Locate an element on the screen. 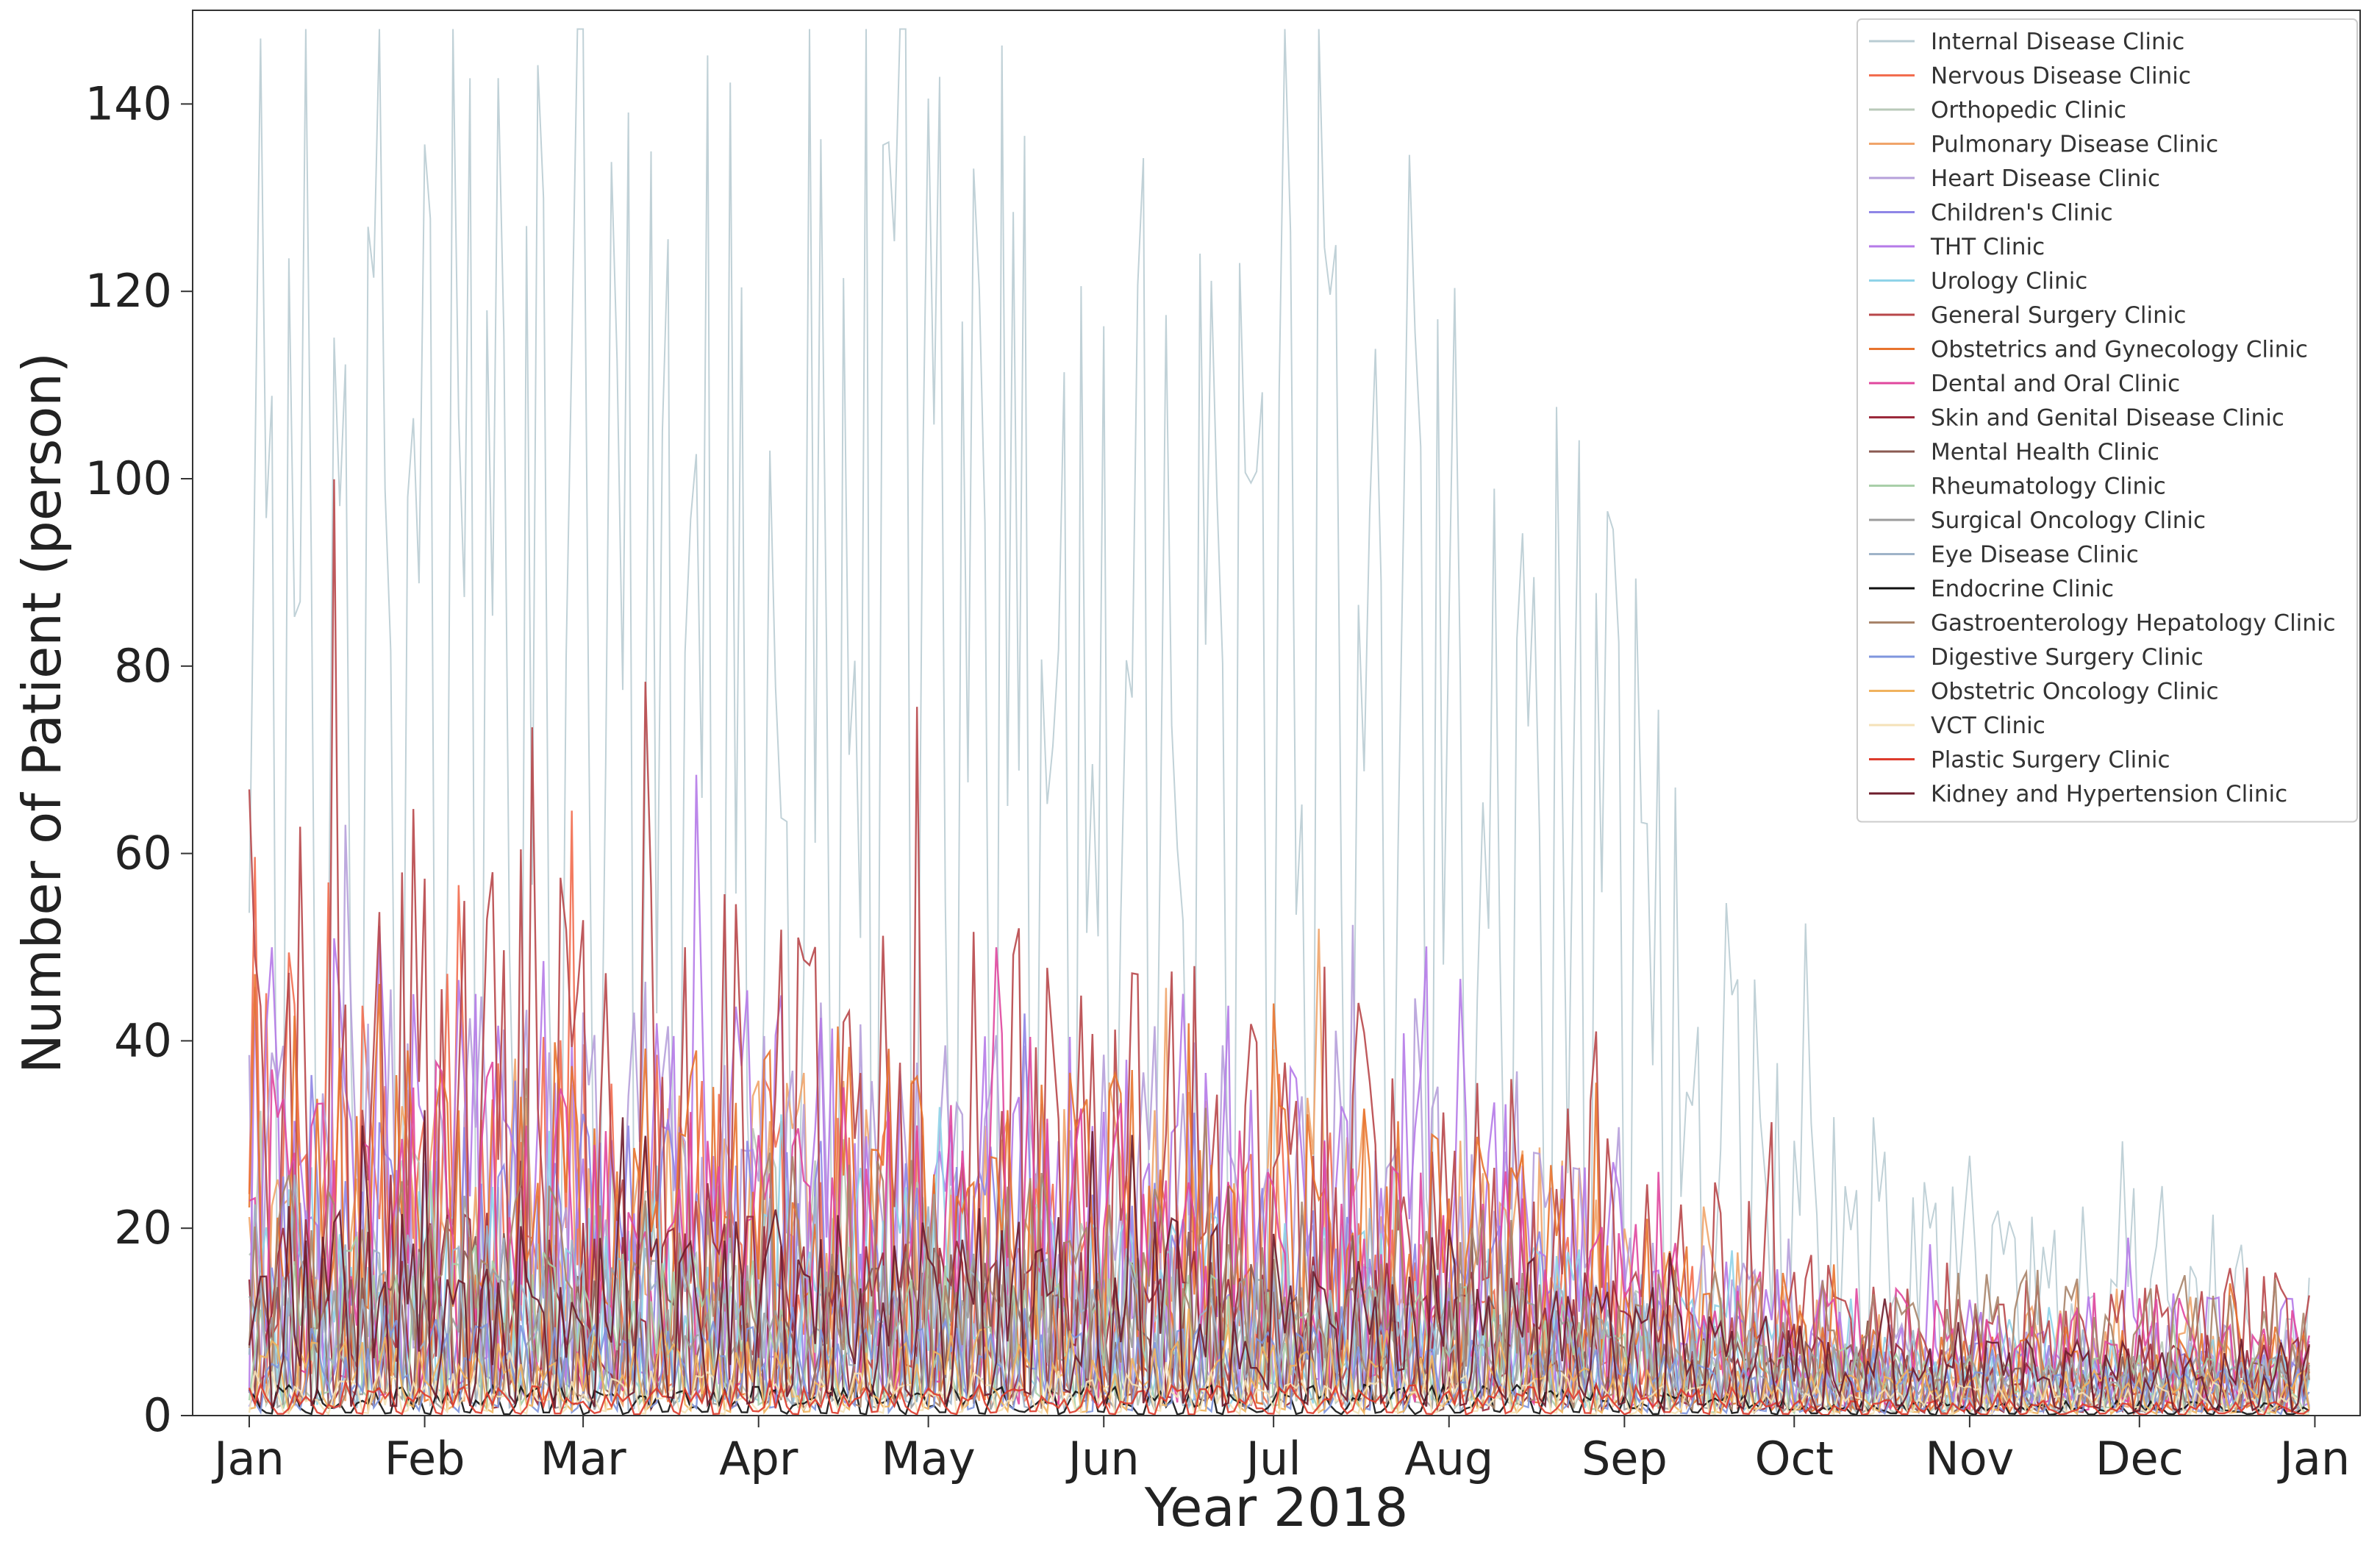 The image size is (2380, 1545). legend-entry-label: Urology Clinic is located at coordinates (2009, 281).